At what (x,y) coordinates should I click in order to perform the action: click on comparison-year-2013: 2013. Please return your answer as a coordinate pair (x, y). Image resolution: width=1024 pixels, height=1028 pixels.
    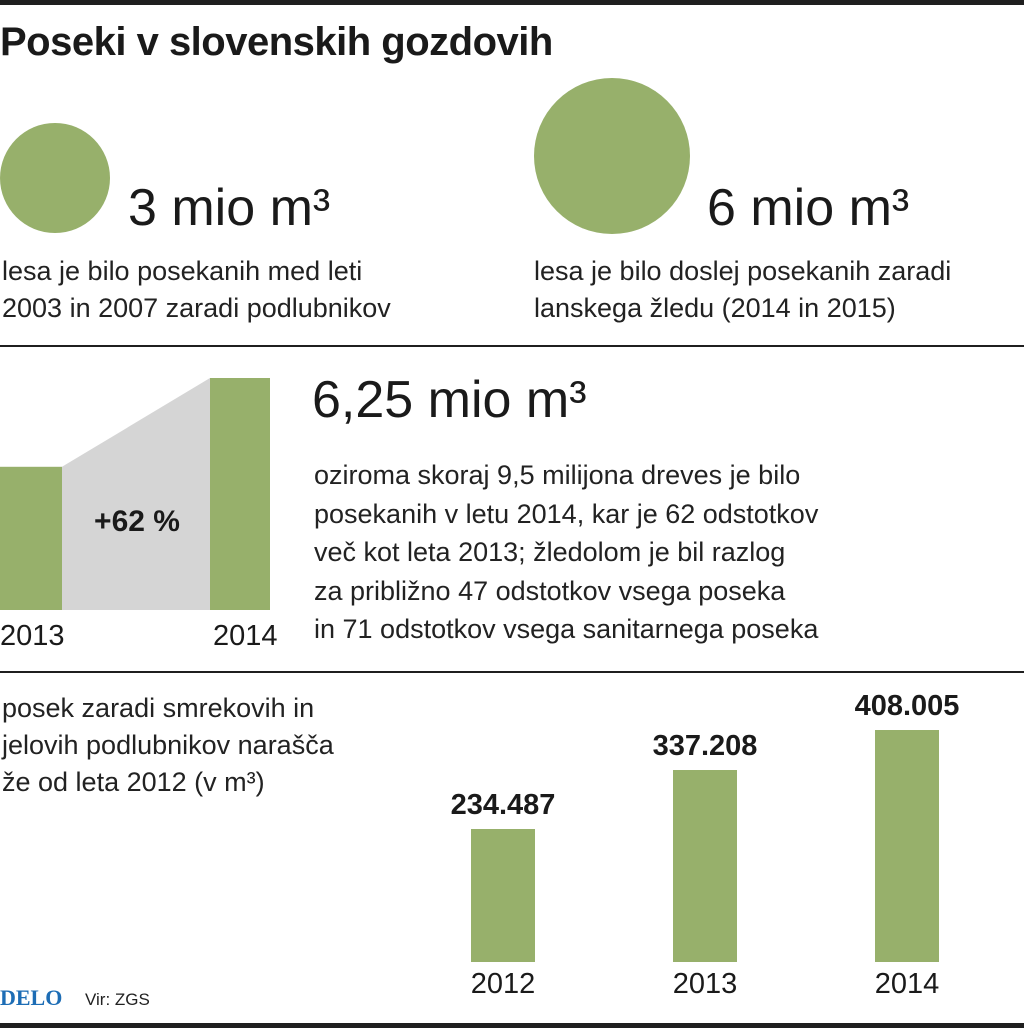
    Looking at the image, I should click on (32, 636).